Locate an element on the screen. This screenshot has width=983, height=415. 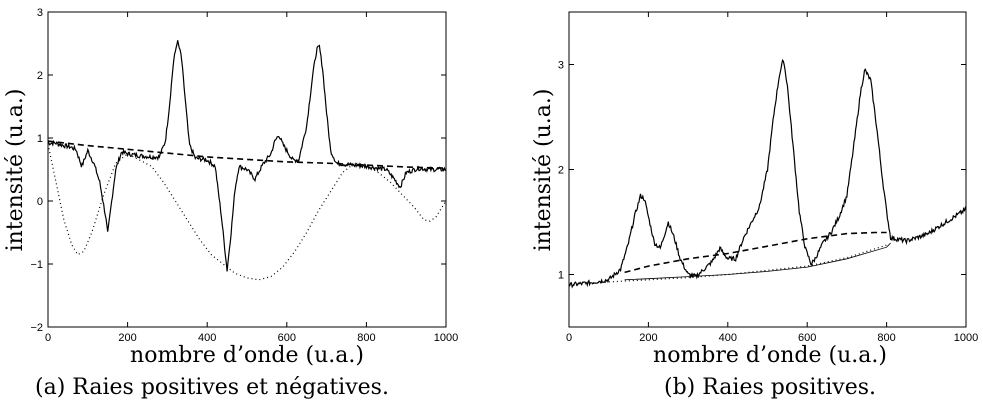
chart-b-ytick-label: 1 is located at coordinates (561, 276).